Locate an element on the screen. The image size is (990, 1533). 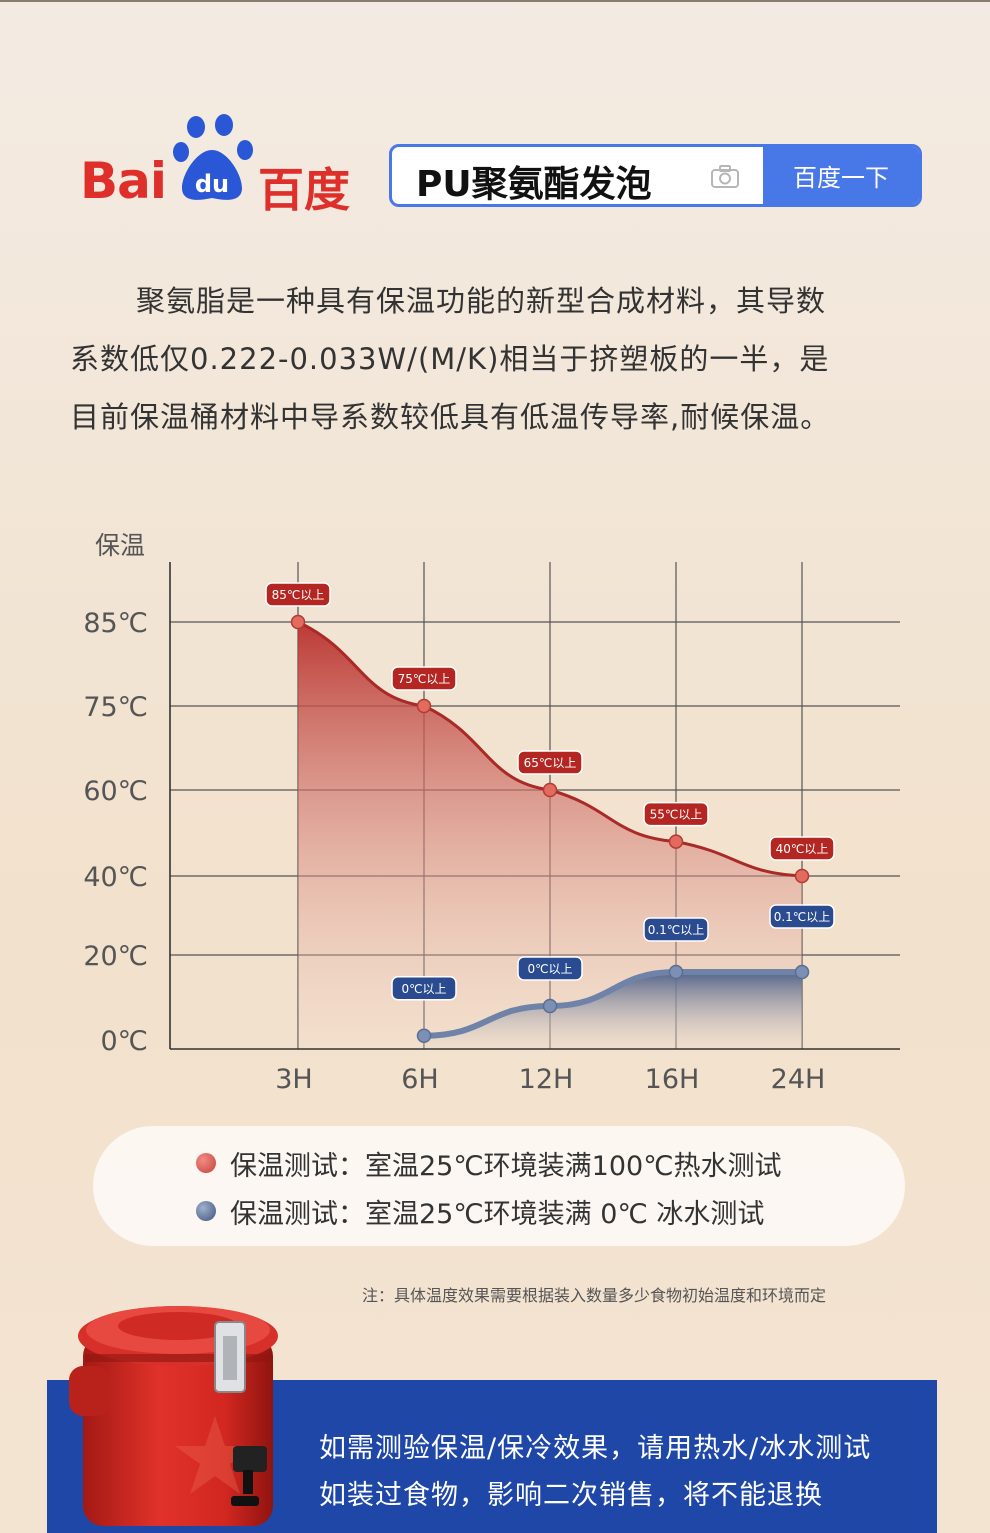
intro-line-2: 系数低仅0.222-0.033W/(M/K)相当于挤塑板的一半，是 is located at coordinates (450, 359).